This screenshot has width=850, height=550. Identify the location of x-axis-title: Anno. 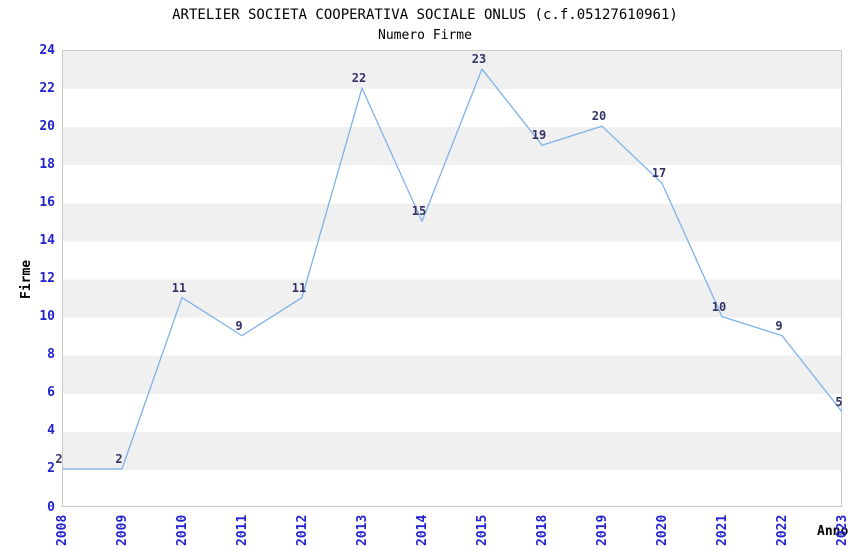
(833, 531).